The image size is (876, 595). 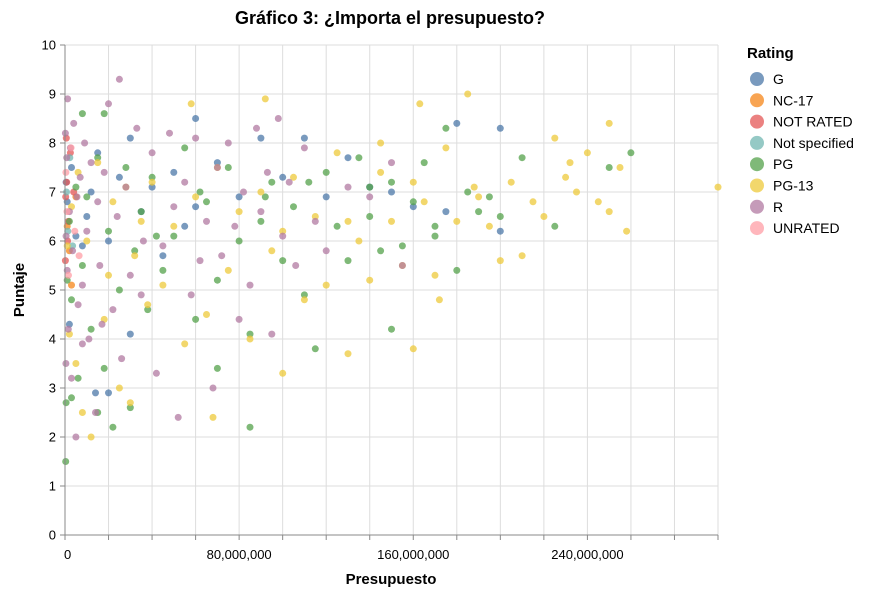 What do you see at coordinates (52, 388) in the screenshot?
I see `y-tick-label: 3` at bounding box center [52, 388].